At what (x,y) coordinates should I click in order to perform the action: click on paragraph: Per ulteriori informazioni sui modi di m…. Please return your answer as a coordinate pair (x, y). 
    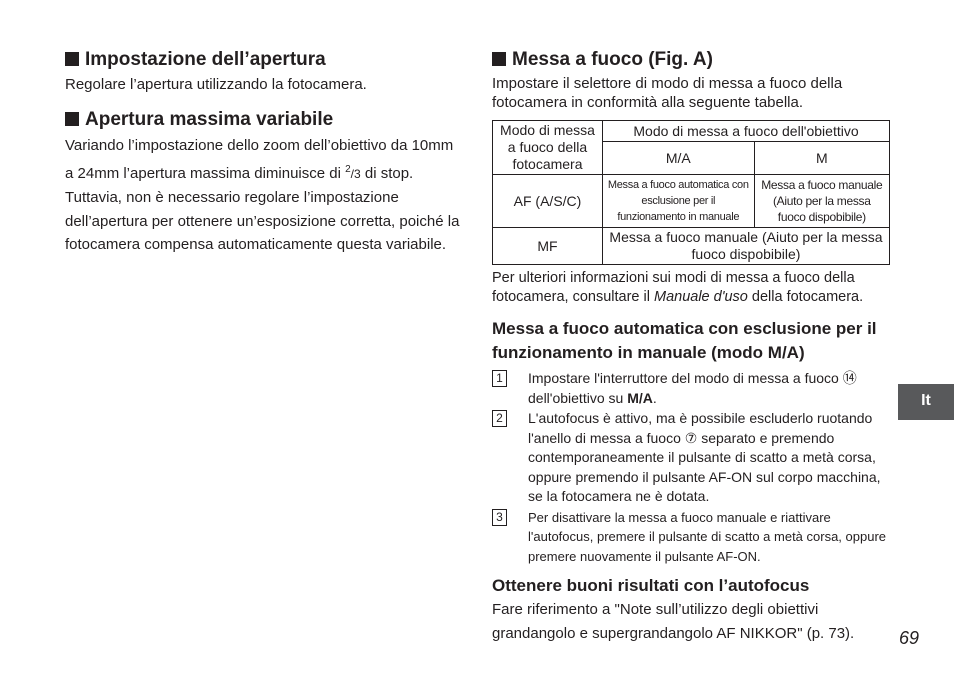
    Looking at the image, I should click on (689, 288).